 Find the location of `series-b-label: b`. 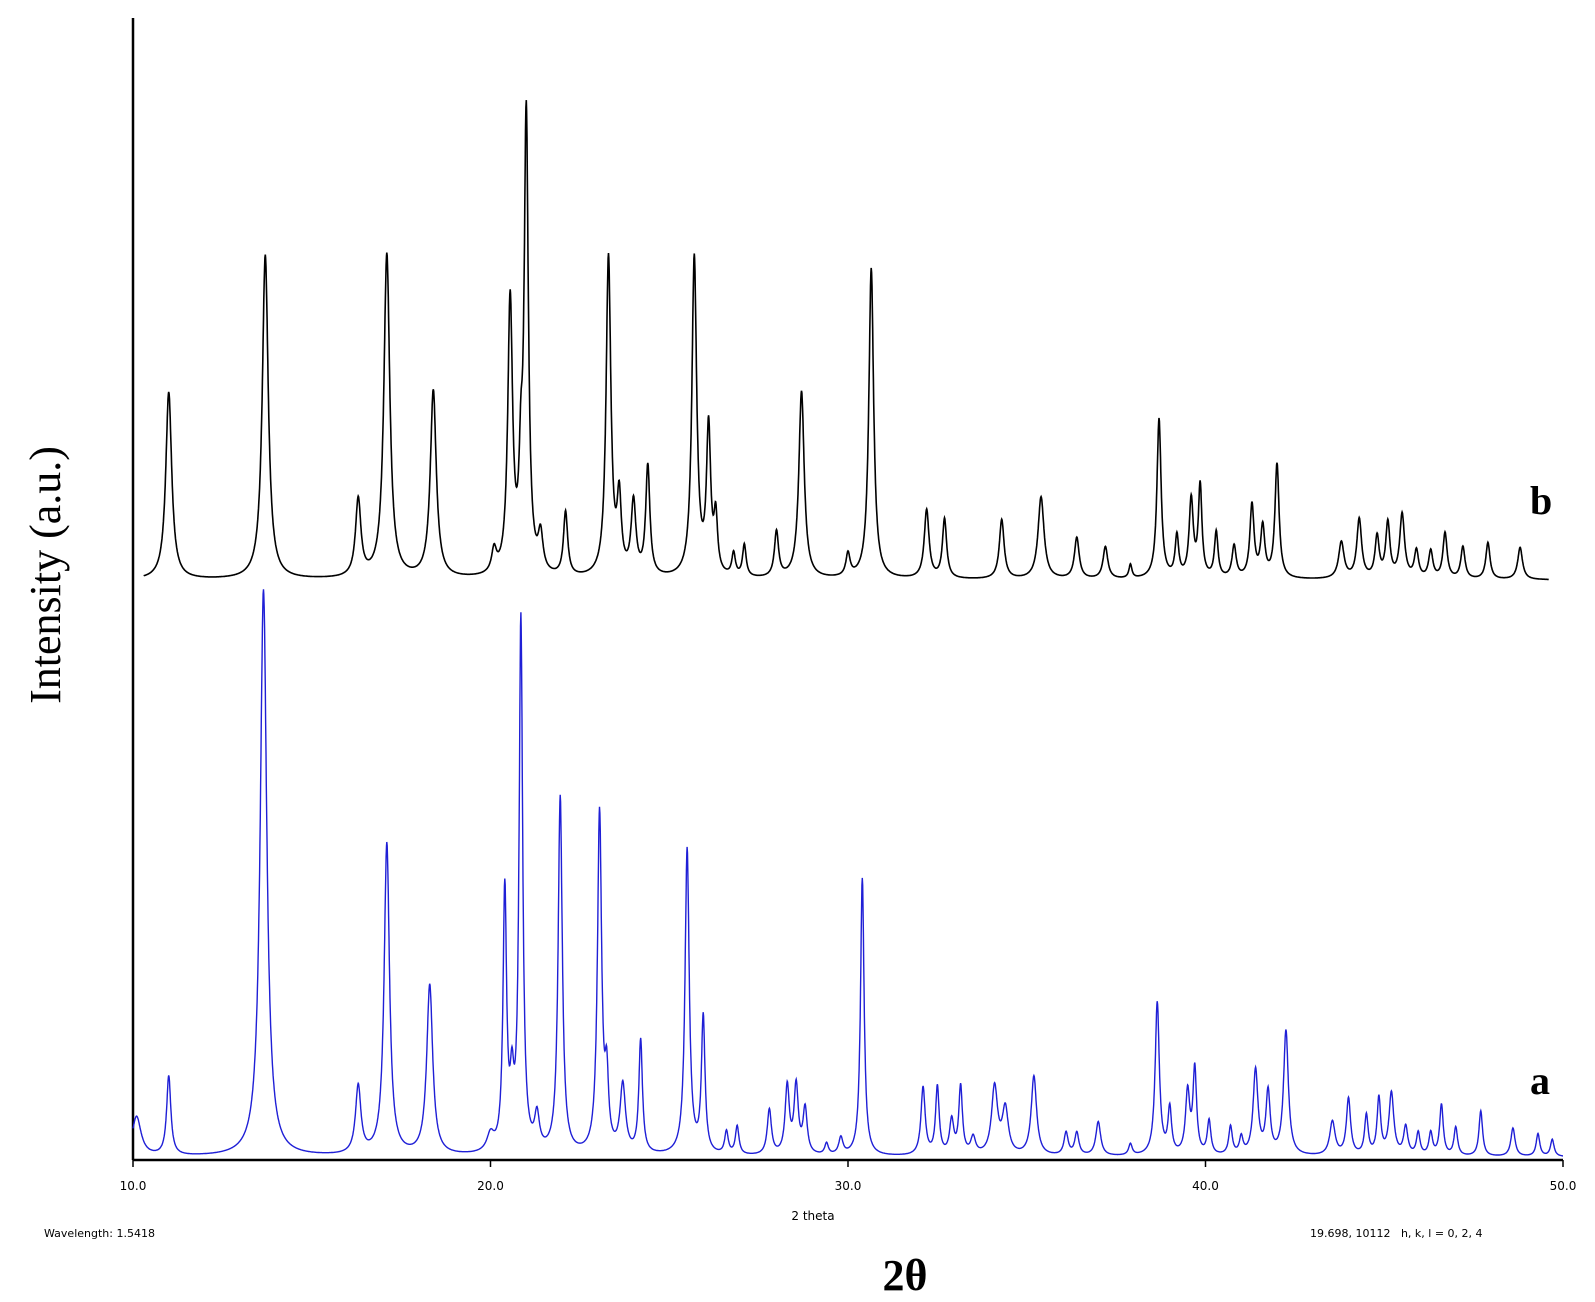

series-b-label: b is located at coordinates (1541, 500).